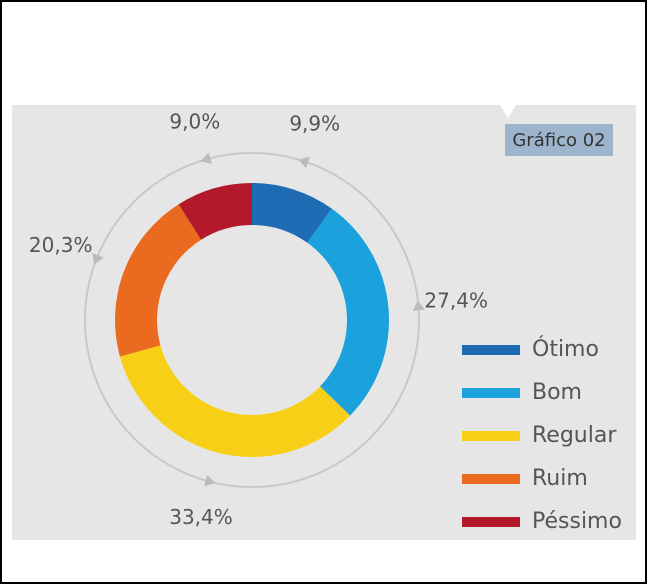 The image size is (647, 584). I want to click on value-label: 27,4%, so click(456, 300).